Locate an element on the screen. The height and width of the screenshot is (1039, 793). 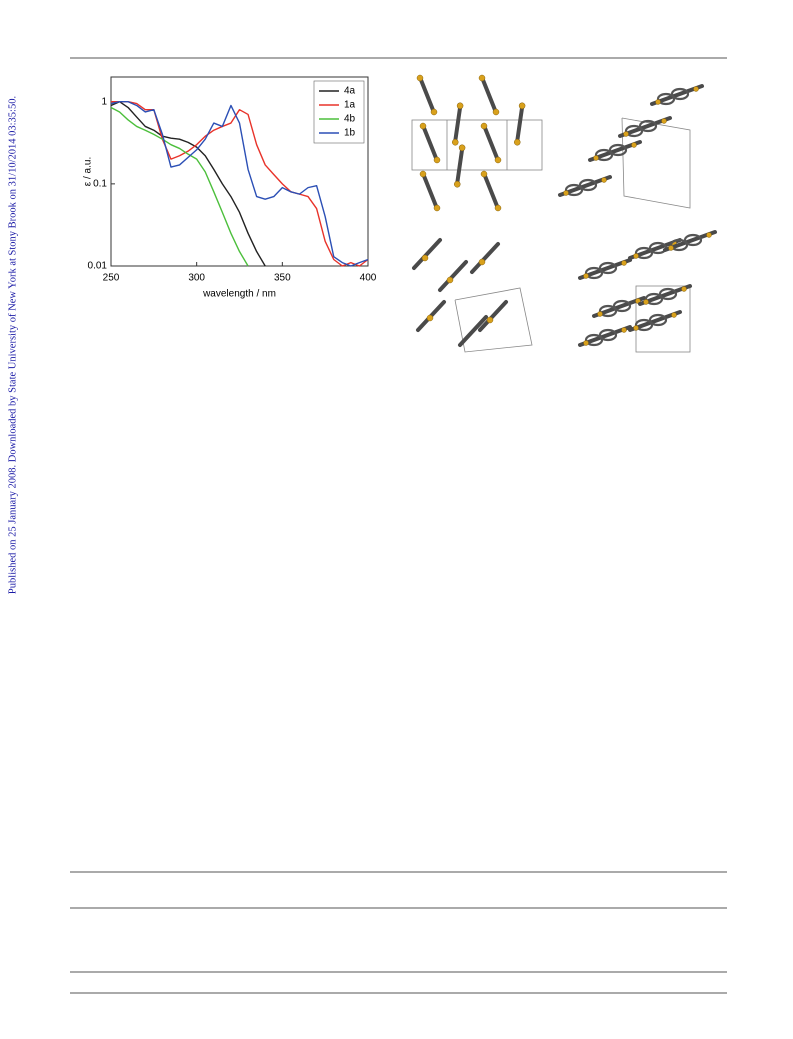
x-tick-label: 300 is located at coordinates (196, 278).